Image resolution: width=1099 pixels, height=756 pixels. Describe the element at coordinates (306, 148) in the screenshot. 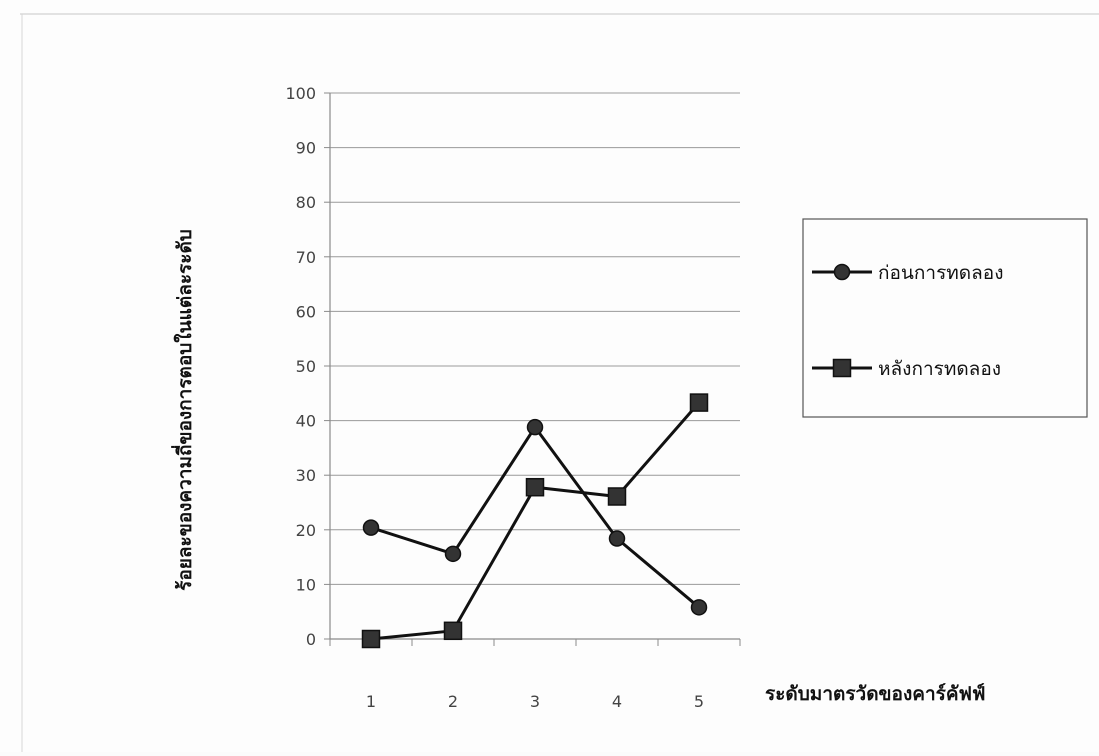

I see `y-tick-label: 90` at that location.